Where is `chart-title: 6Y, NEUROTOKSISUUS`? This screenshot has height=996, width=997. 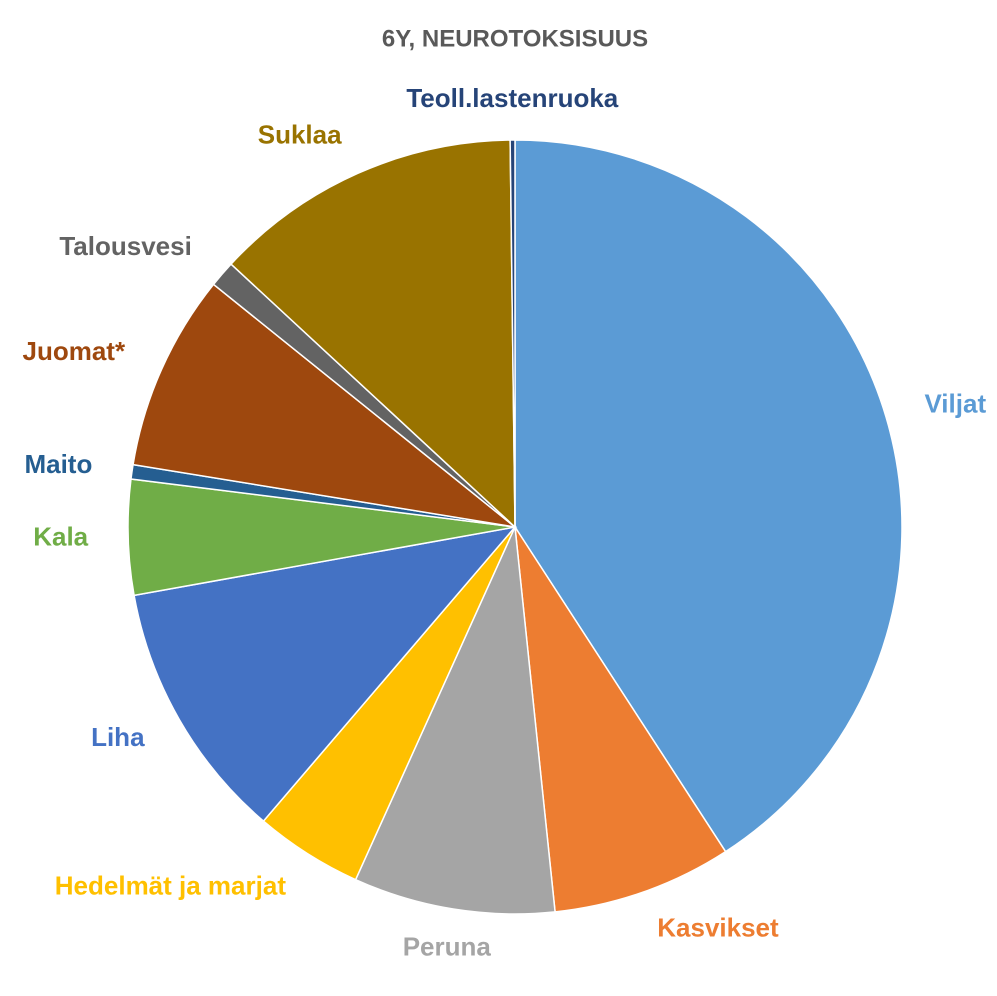 chart-title: 6Y, NEUROTOKSISUUS is located at coordinates (515, 38).